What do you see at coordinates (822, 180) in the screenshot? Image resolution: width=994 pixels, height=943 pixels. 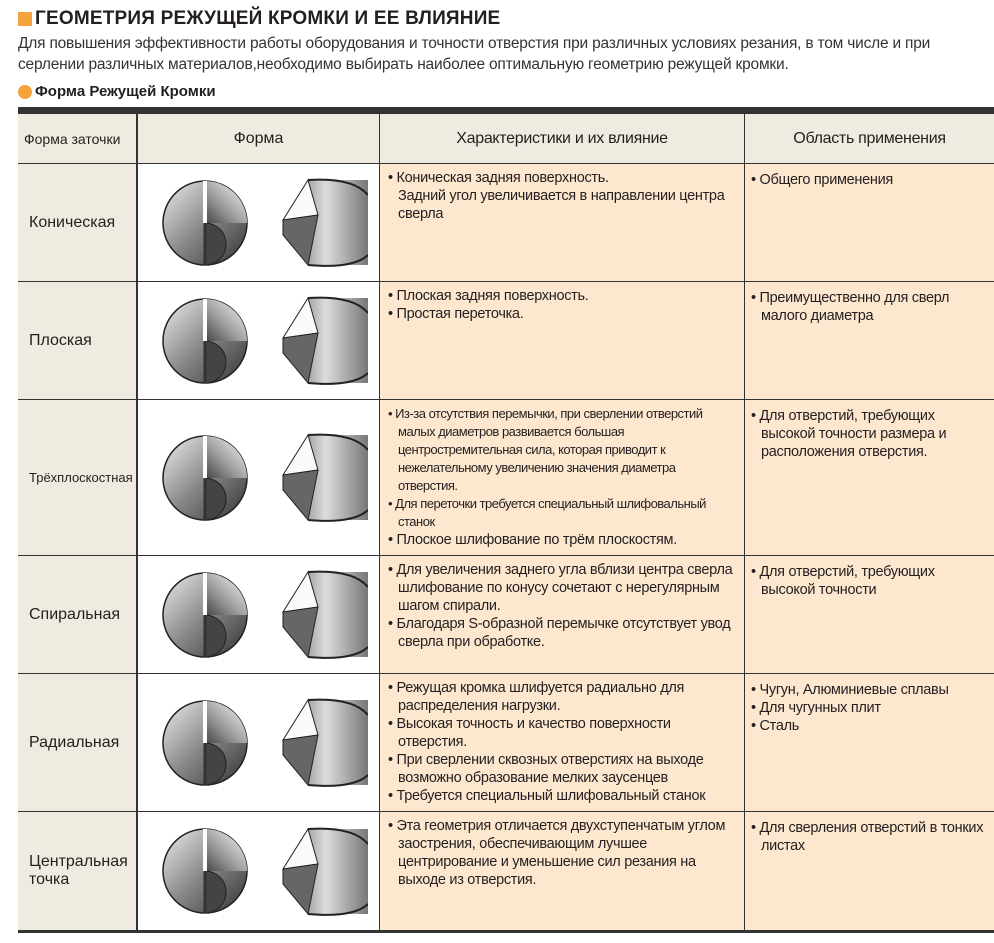 I see `application-item: • Общего применения` at bounding box center [822, 180].